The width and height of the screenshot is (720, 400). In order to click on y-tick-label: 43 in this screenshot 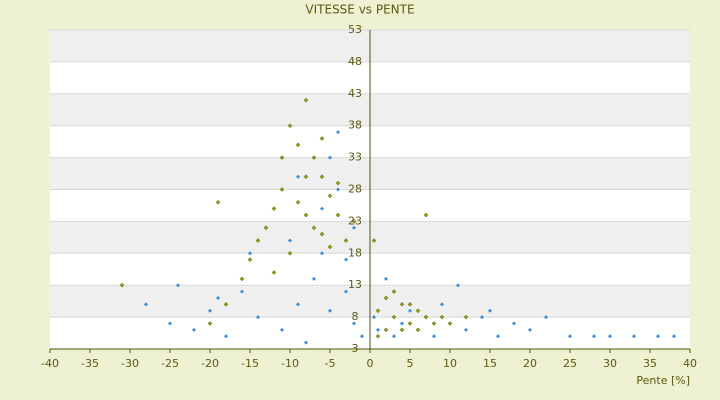, I will do `click(355, 93)`.